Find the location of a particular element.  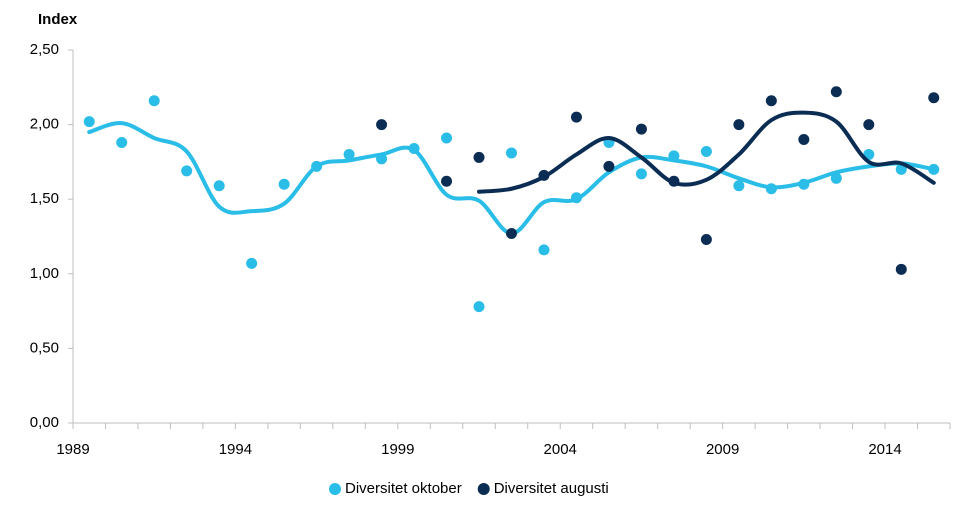

x-tick-label: 1989 is located at coordinates (72, 449).